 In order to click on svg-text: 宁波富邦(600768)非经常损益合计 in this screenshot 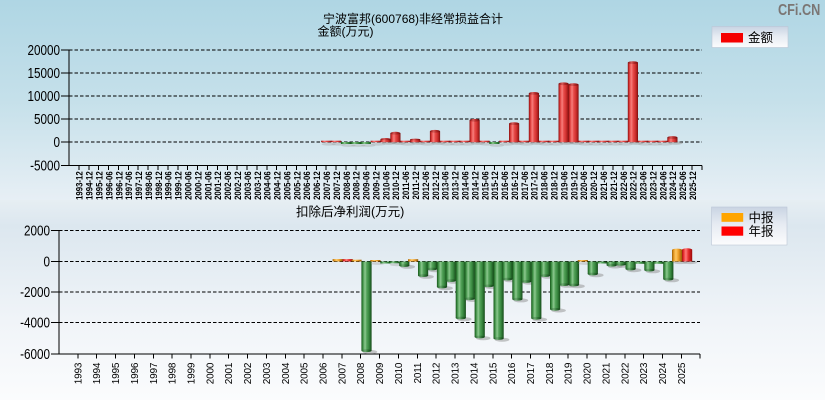, I will do `click(413, 18)`.